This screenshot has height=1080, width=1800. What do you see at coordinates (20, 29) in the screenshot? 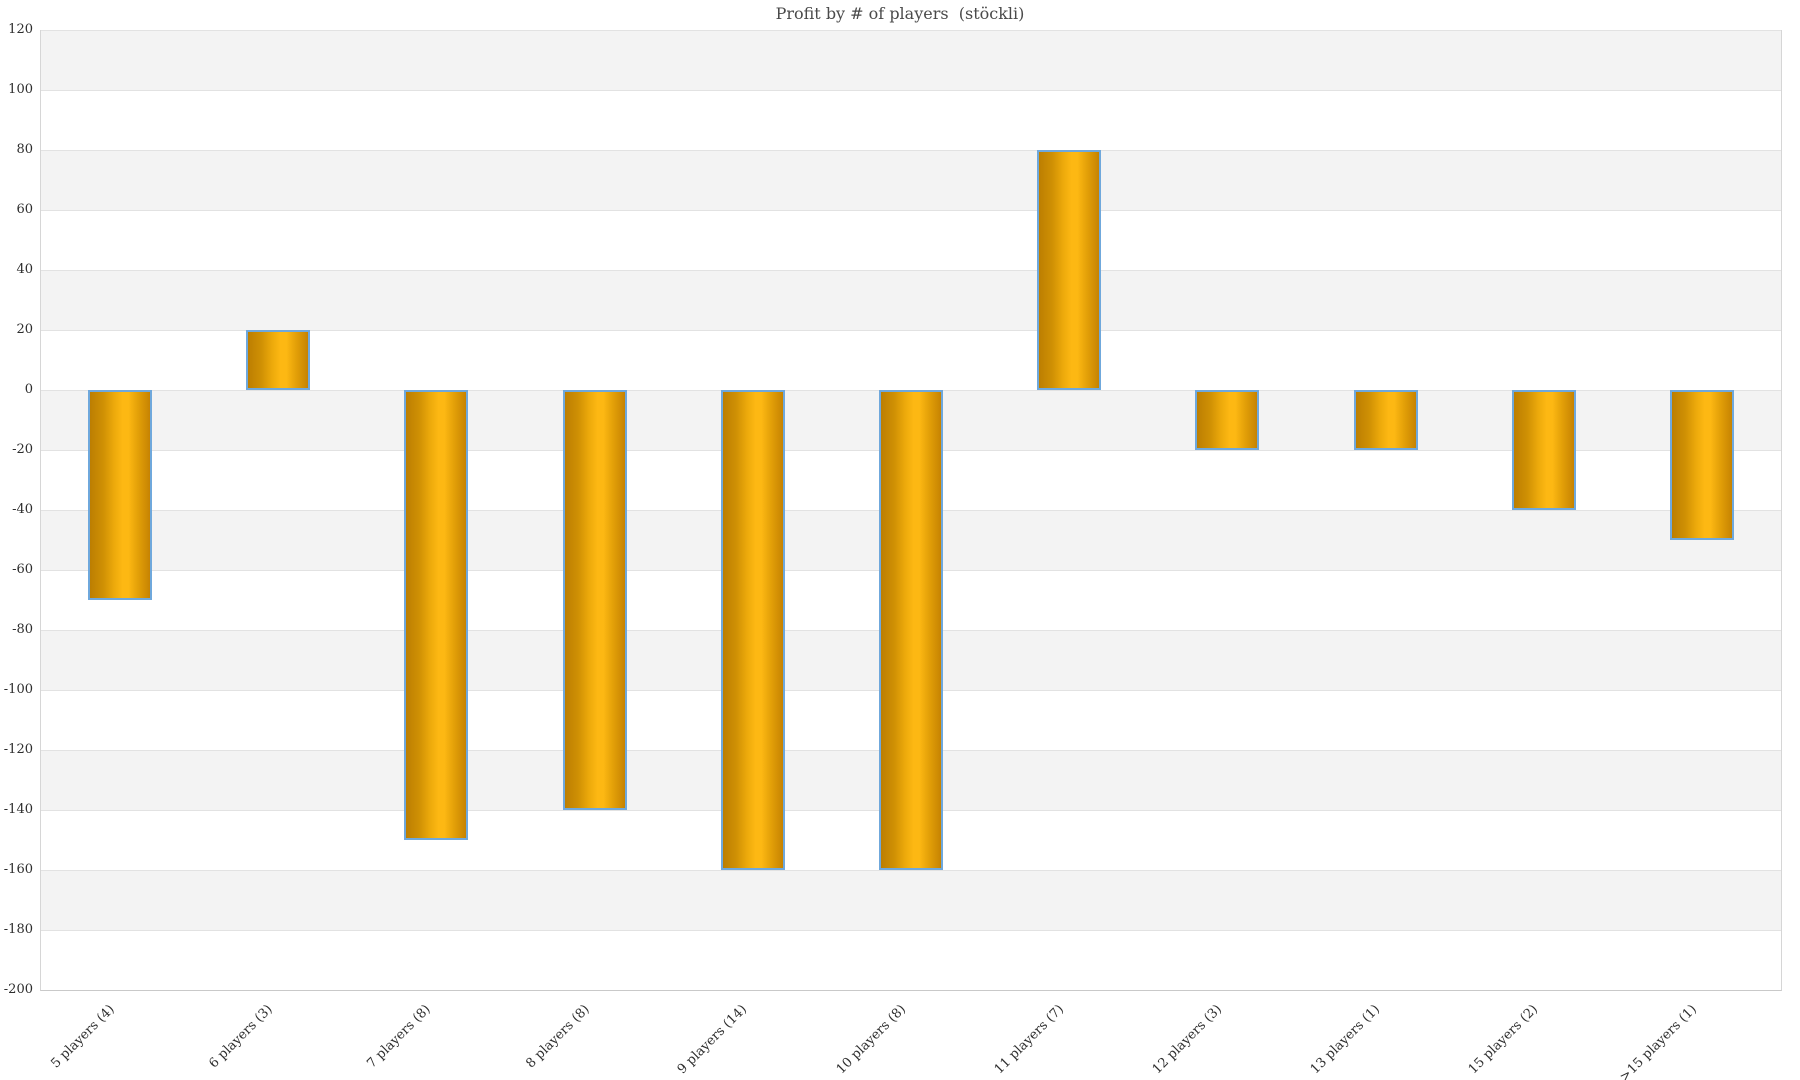
I see `y-axis-tick-label: 120` at bounding box center [20, 29].